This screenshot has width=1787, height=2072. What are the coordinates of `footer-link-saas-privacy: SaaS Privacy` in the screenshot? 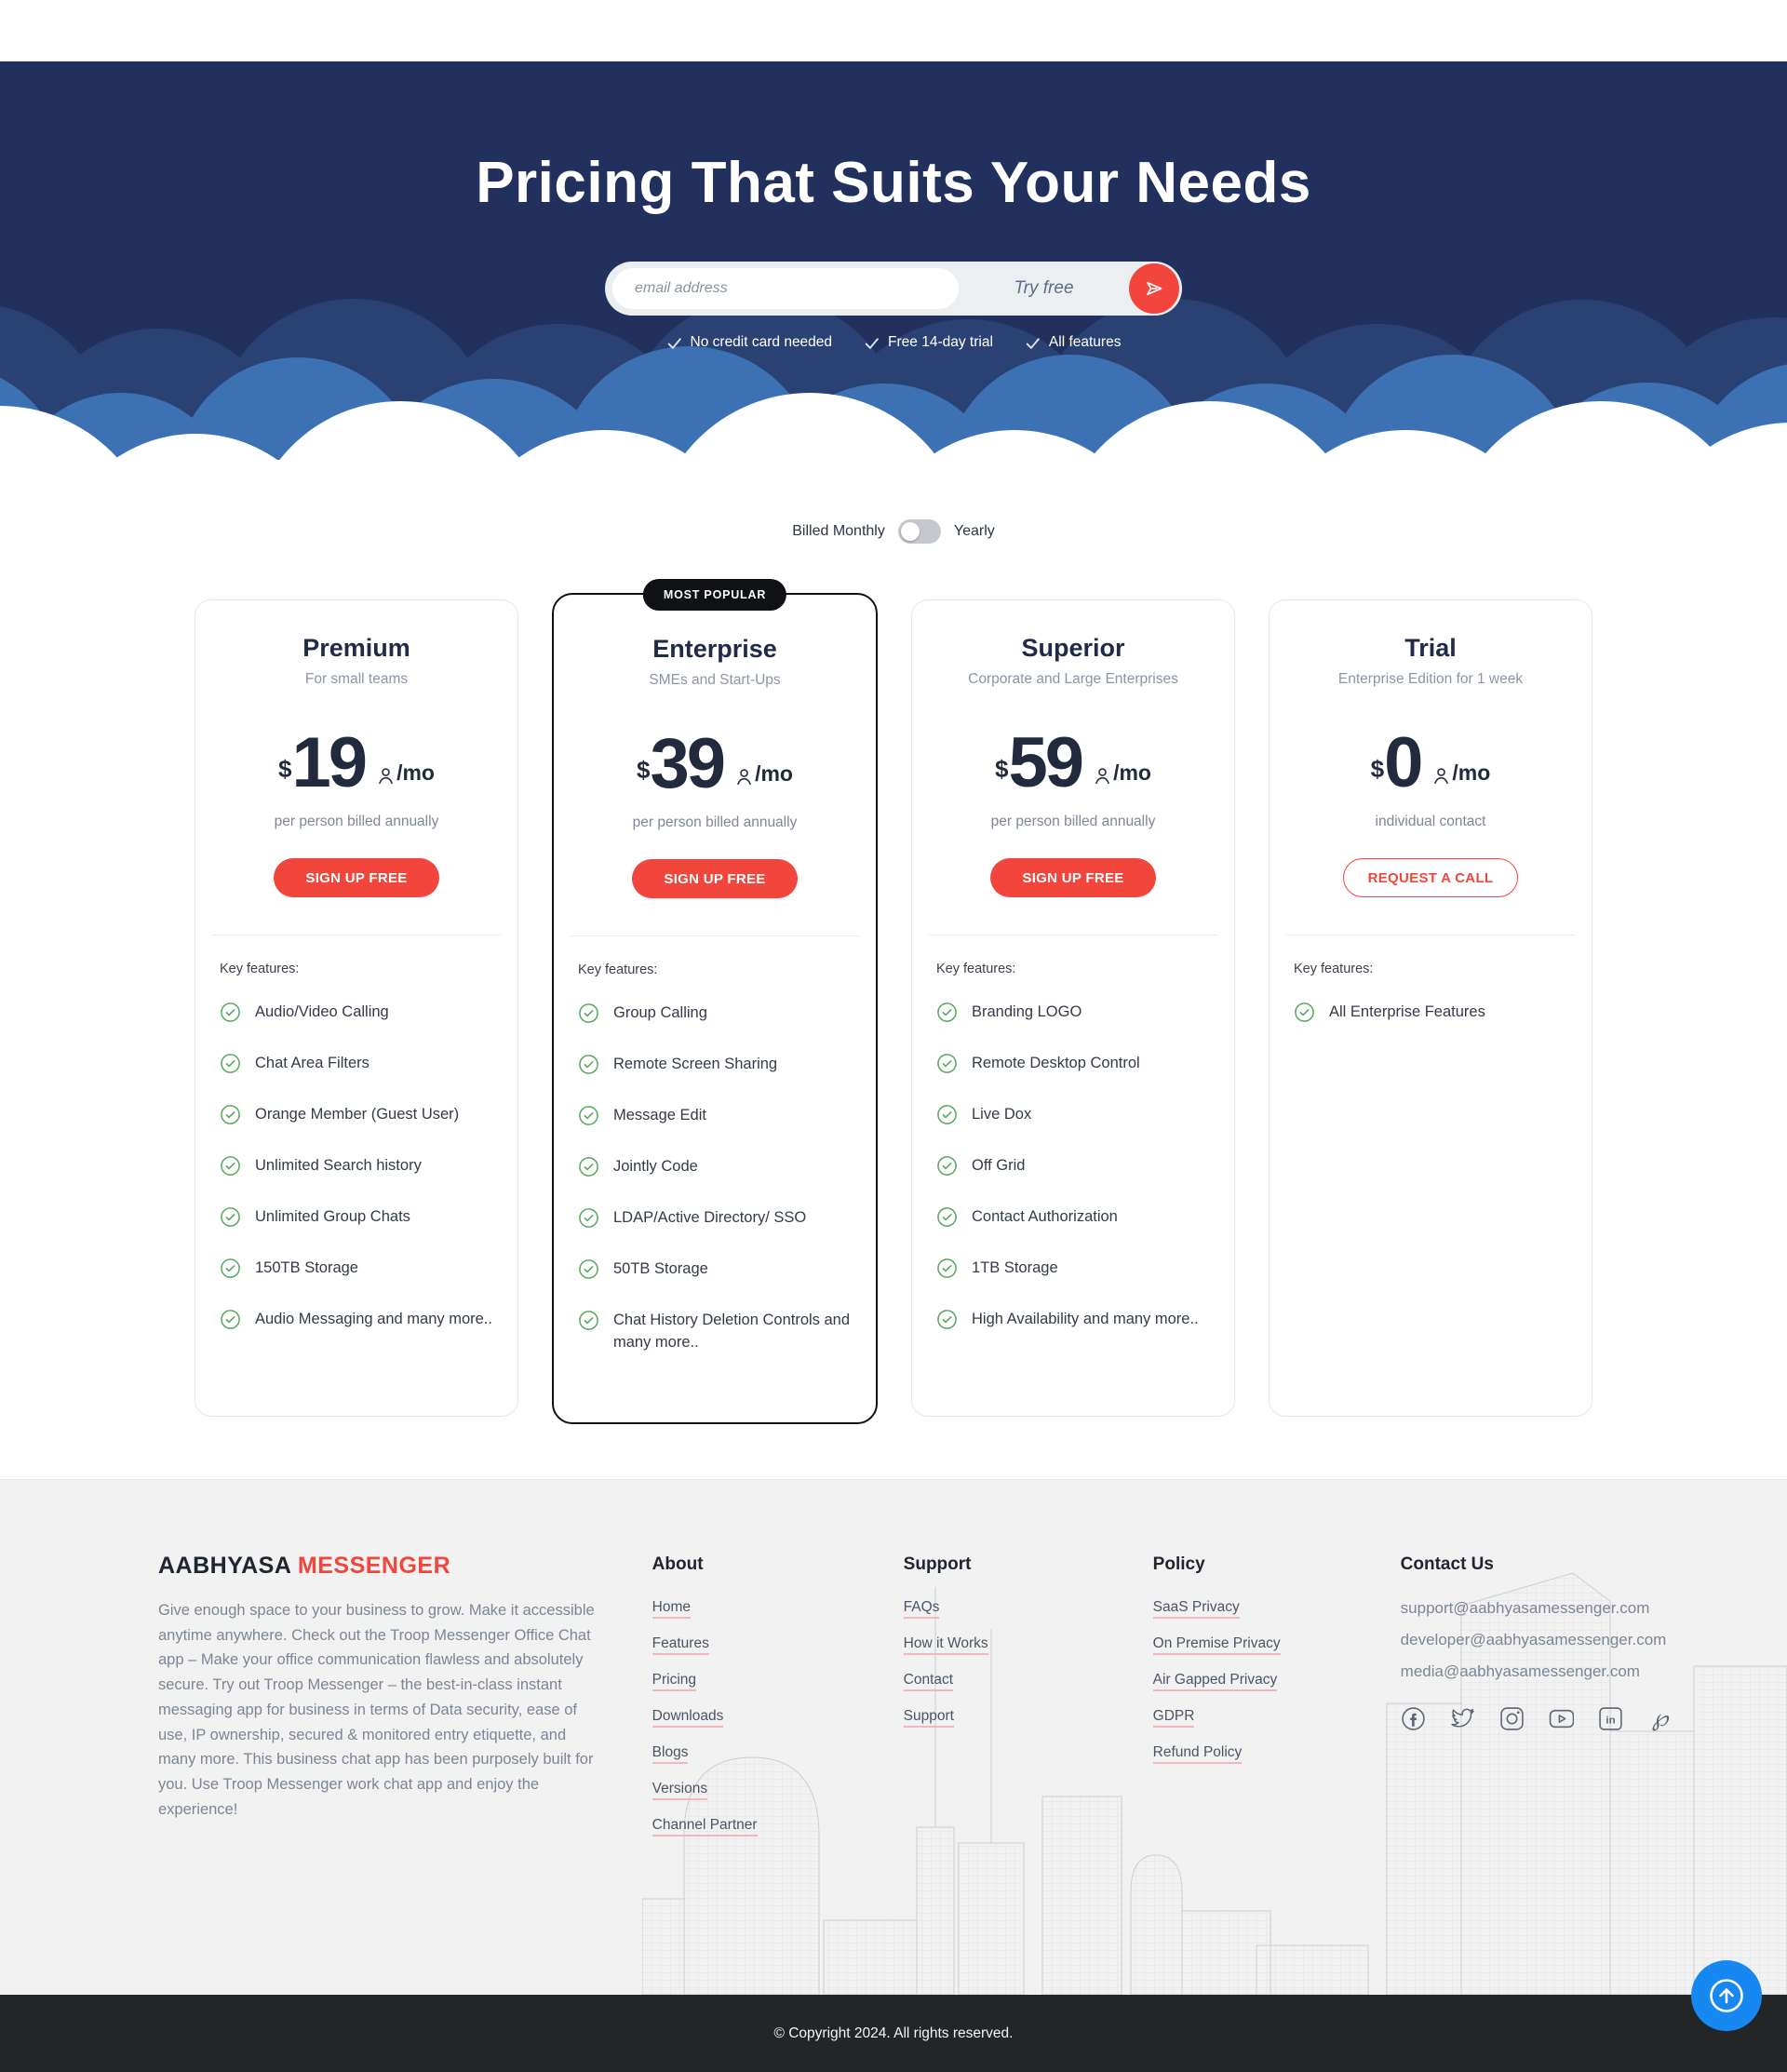 It's located at (1196, 1609).